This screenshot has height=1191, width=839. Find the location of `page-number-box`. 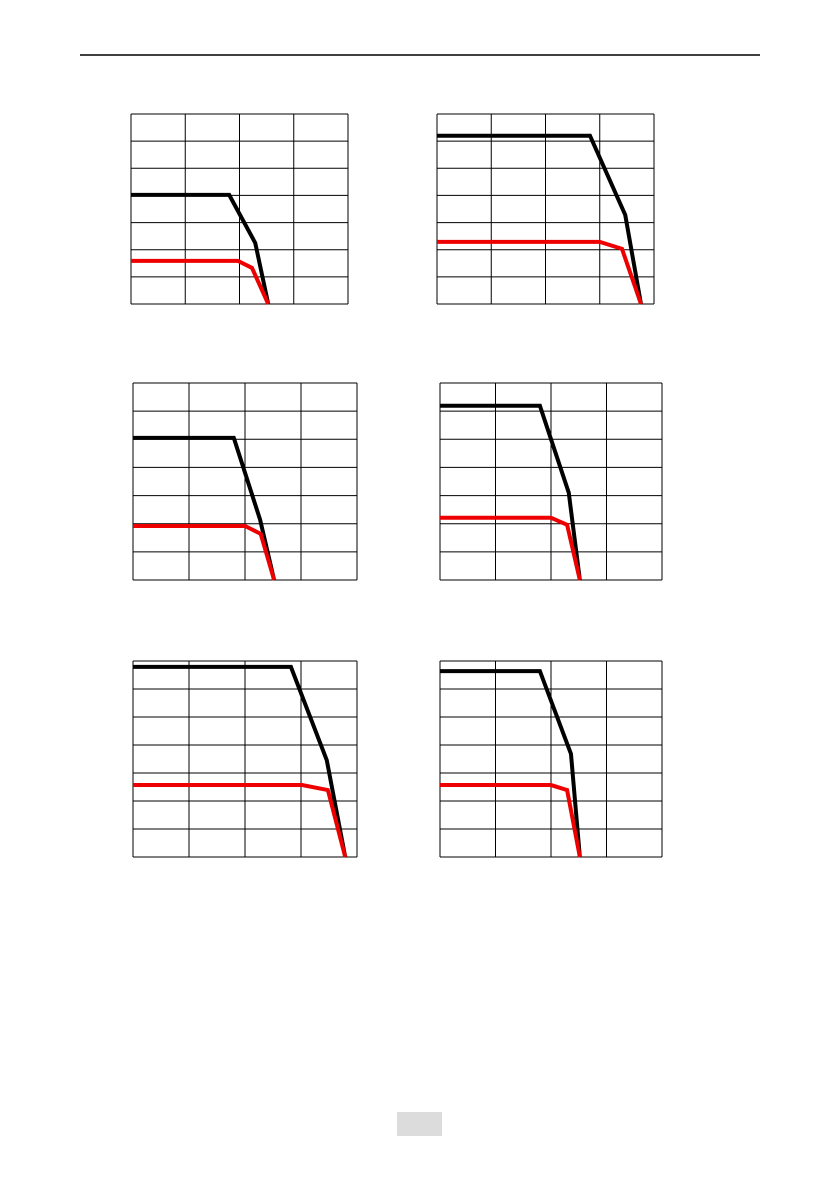

page-number-box is located at coordinates (419, 1124).